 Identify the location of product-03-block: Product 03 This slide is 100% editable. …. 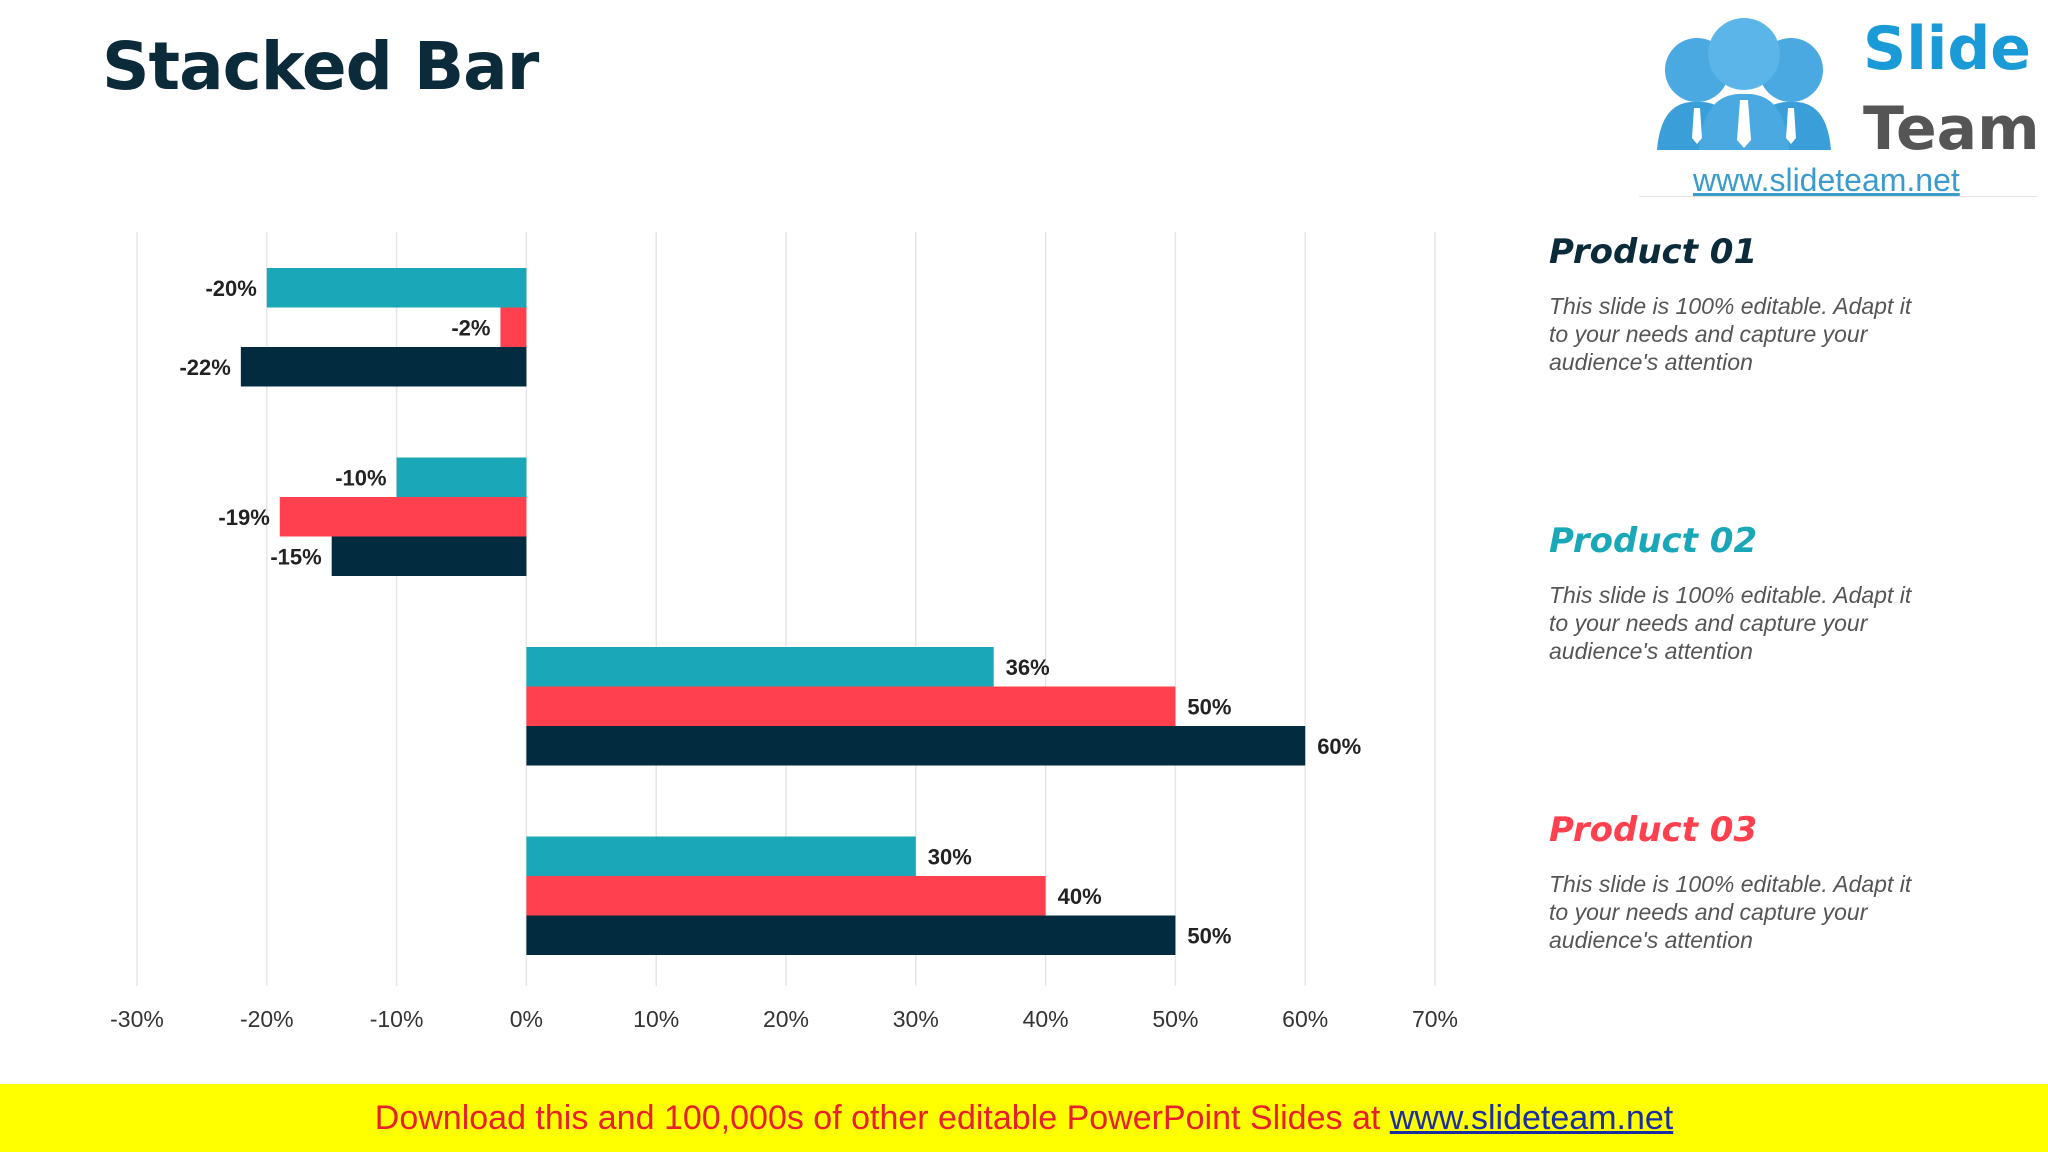
(1739, 882).